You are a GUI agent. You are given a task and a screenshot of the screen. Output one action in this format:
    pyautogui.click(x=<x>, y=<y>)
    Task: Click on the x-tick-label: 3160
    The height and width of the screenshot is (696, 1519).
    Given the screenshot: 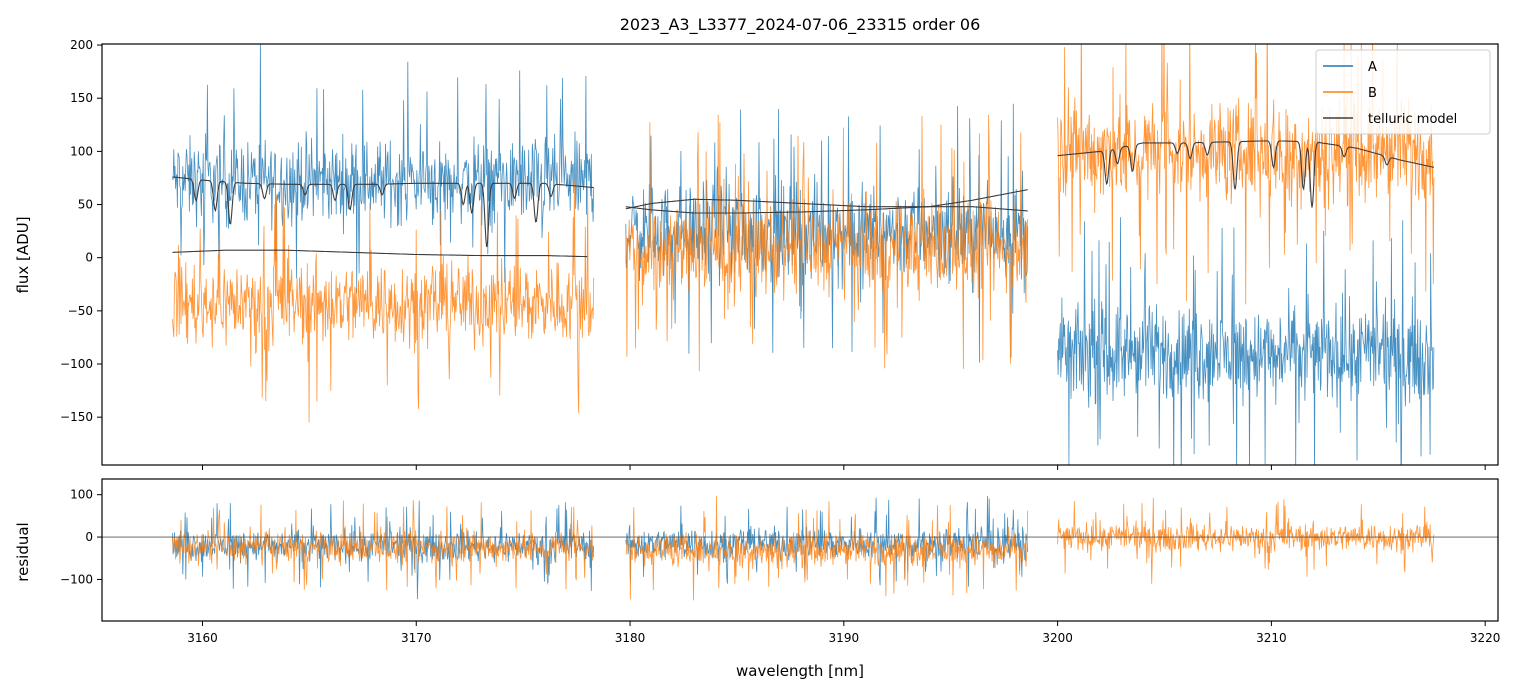 What is the action you would take?
    pyautogui.click(x=202, y=638)
    